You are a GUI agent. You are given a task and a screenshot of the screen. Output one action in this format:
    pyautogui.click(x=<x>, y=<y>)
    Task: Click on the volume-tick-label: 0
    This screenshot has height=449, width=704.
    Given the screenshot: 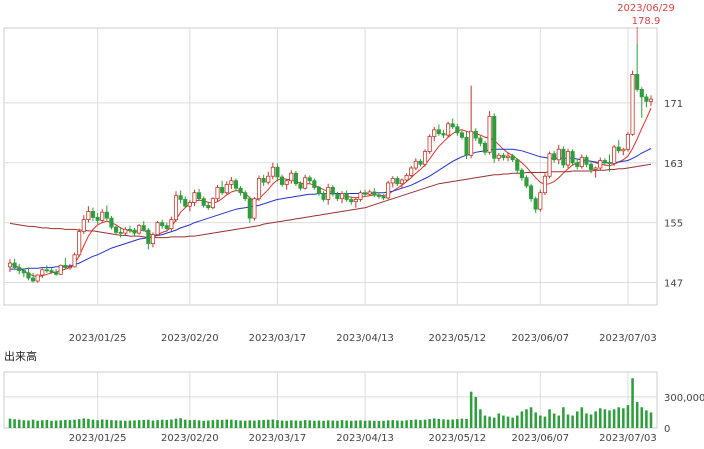 What is the action you would take?
    pyautogui.click(x=667, y=429)
    